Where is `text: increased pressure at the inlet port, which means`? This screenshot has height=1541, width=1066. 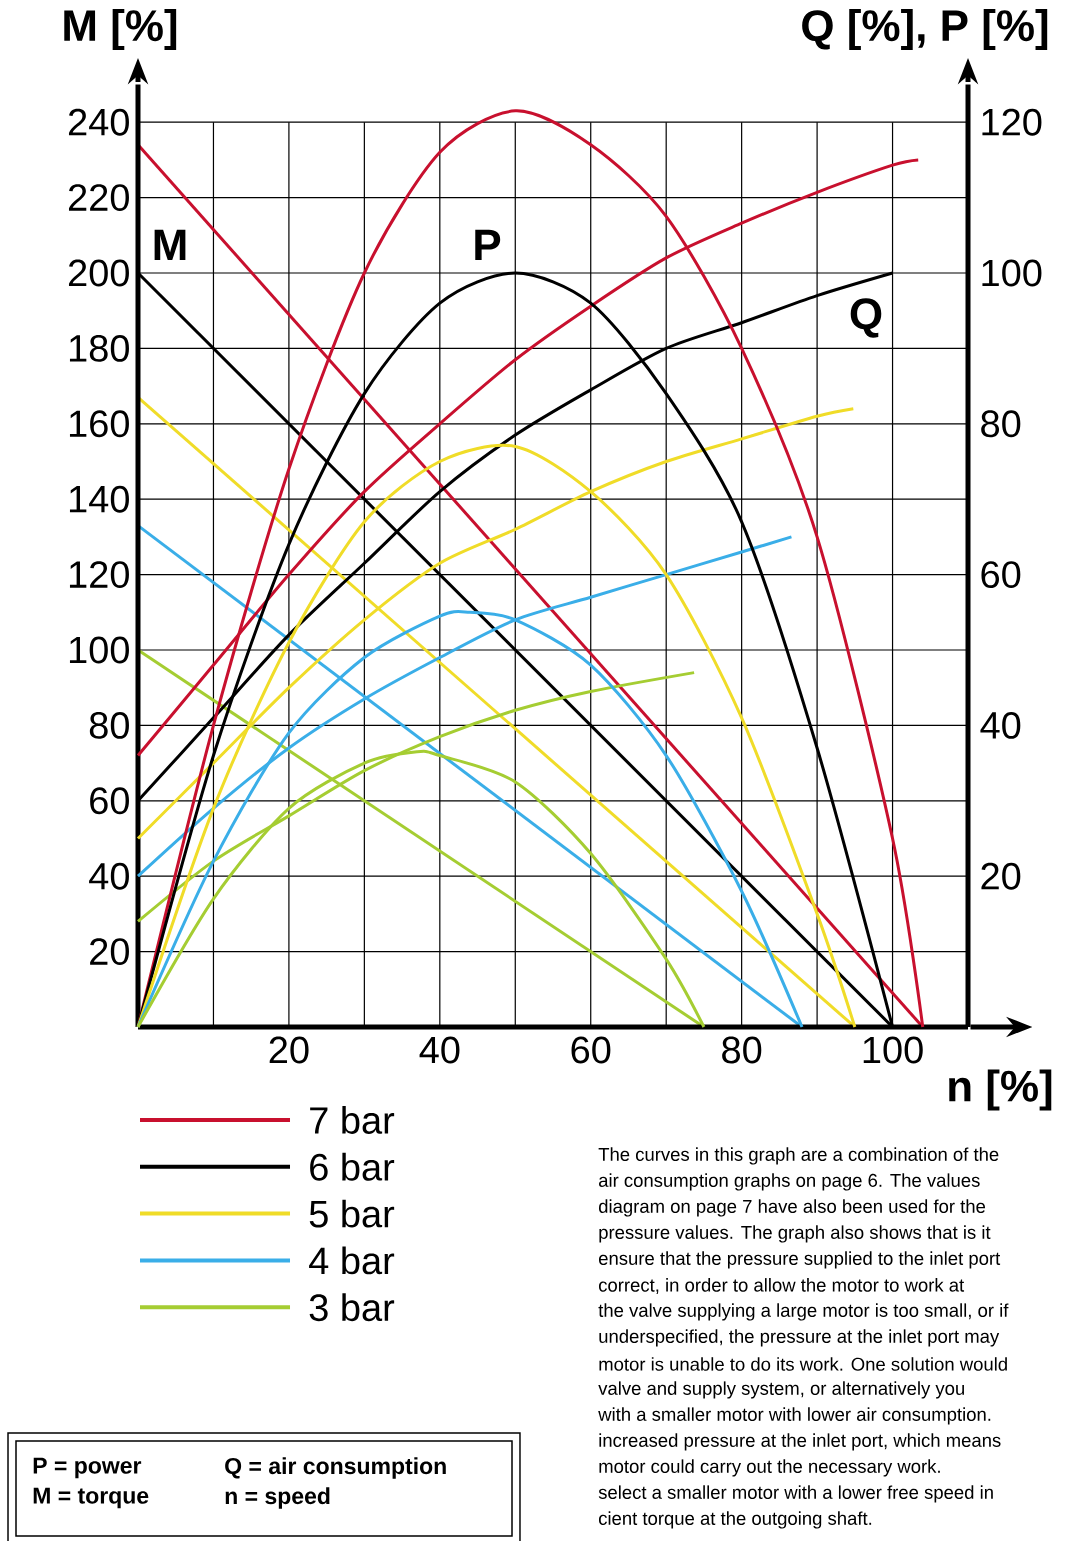
text: increased pressure at the inlet port, which means is located at coordinates (800, 1442).